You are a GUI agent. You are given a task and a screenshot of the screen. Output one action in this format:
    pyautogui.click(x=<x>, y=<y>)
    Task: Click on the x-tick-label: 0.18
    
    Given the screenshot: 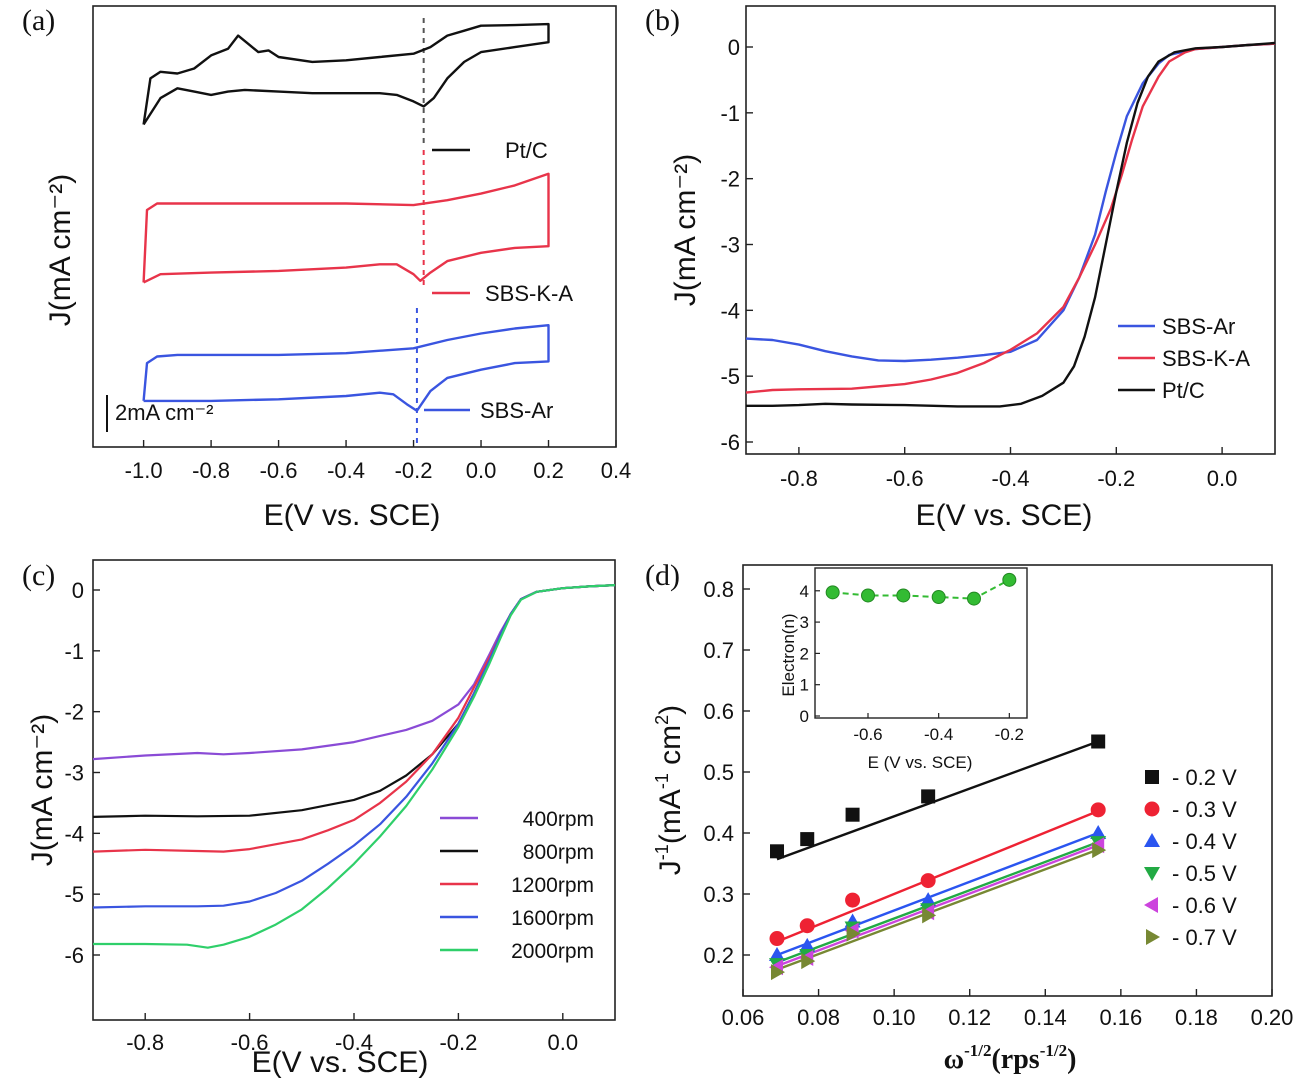 What is the action you would take?
    pyautogui.click(x=1196, y=1017)
    